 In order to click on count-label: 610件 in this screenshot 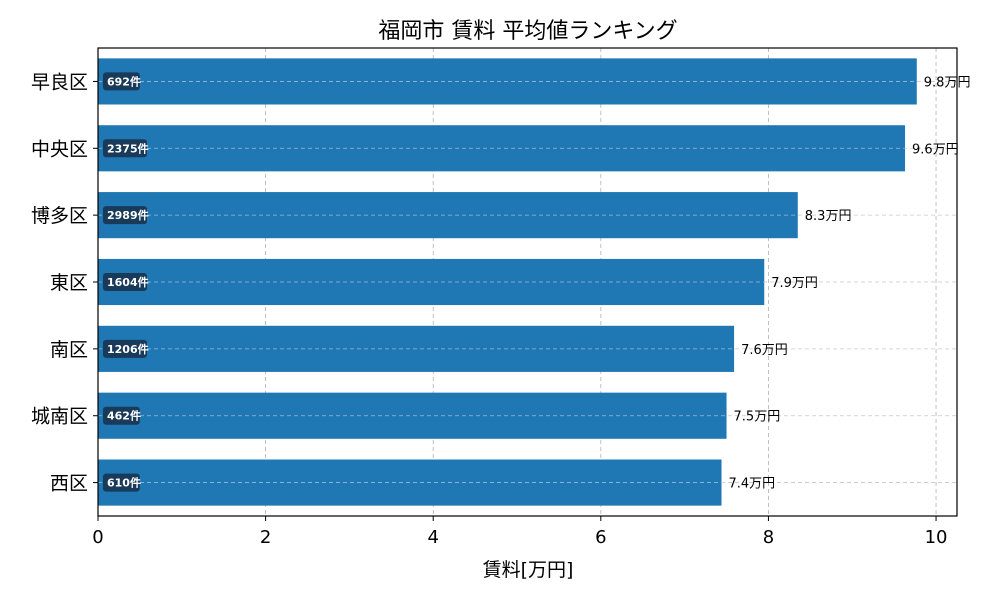, I will do `click(124, 483)`.